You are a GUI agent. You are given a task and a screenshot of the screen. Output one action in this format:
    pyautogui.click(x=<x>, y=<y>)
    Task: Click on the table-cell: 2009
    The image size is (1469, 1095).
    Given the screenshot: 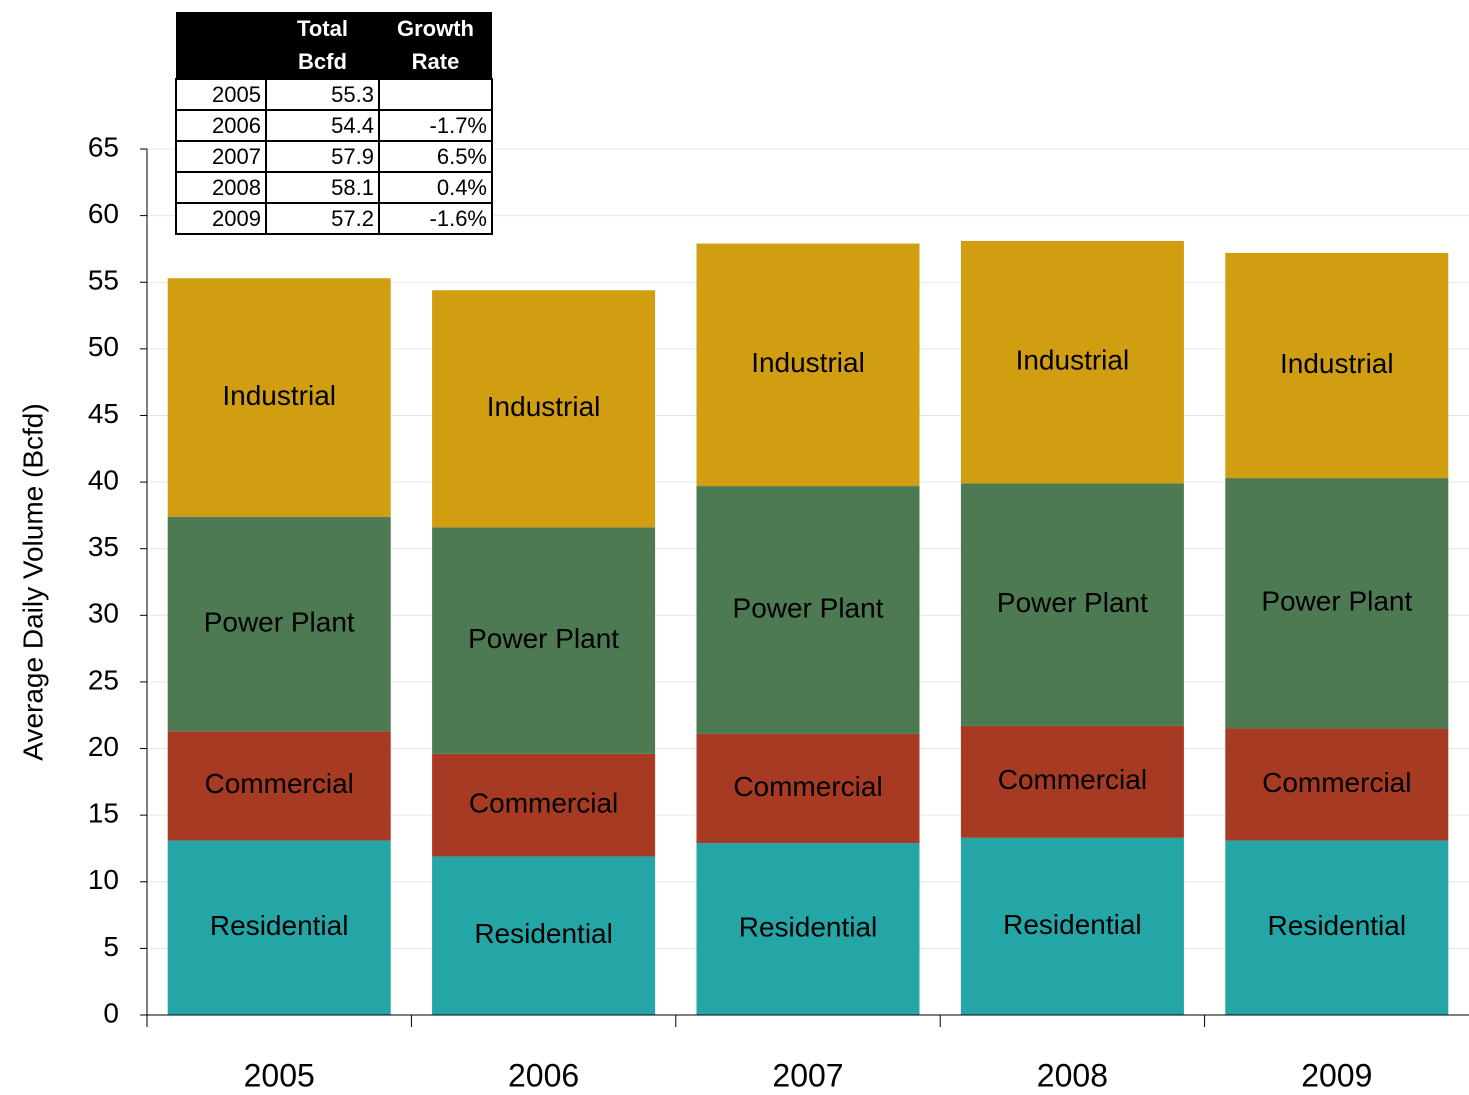 What is the action you would take?
    pyautogui.click(x=221, y=218)
    